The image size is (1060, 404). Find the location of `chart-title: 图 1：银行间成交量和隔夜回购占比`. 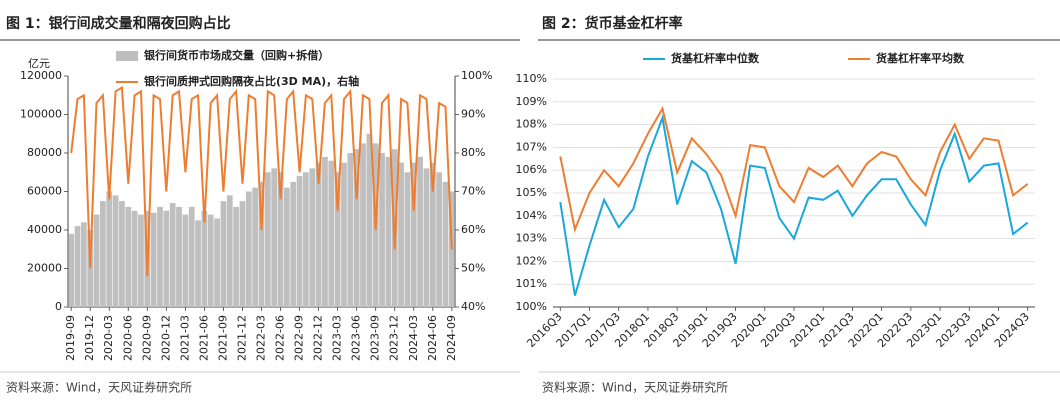

chart-title: 图 1：银行间成交量和隔夜回购占比 is located at coordinates (118, 23).